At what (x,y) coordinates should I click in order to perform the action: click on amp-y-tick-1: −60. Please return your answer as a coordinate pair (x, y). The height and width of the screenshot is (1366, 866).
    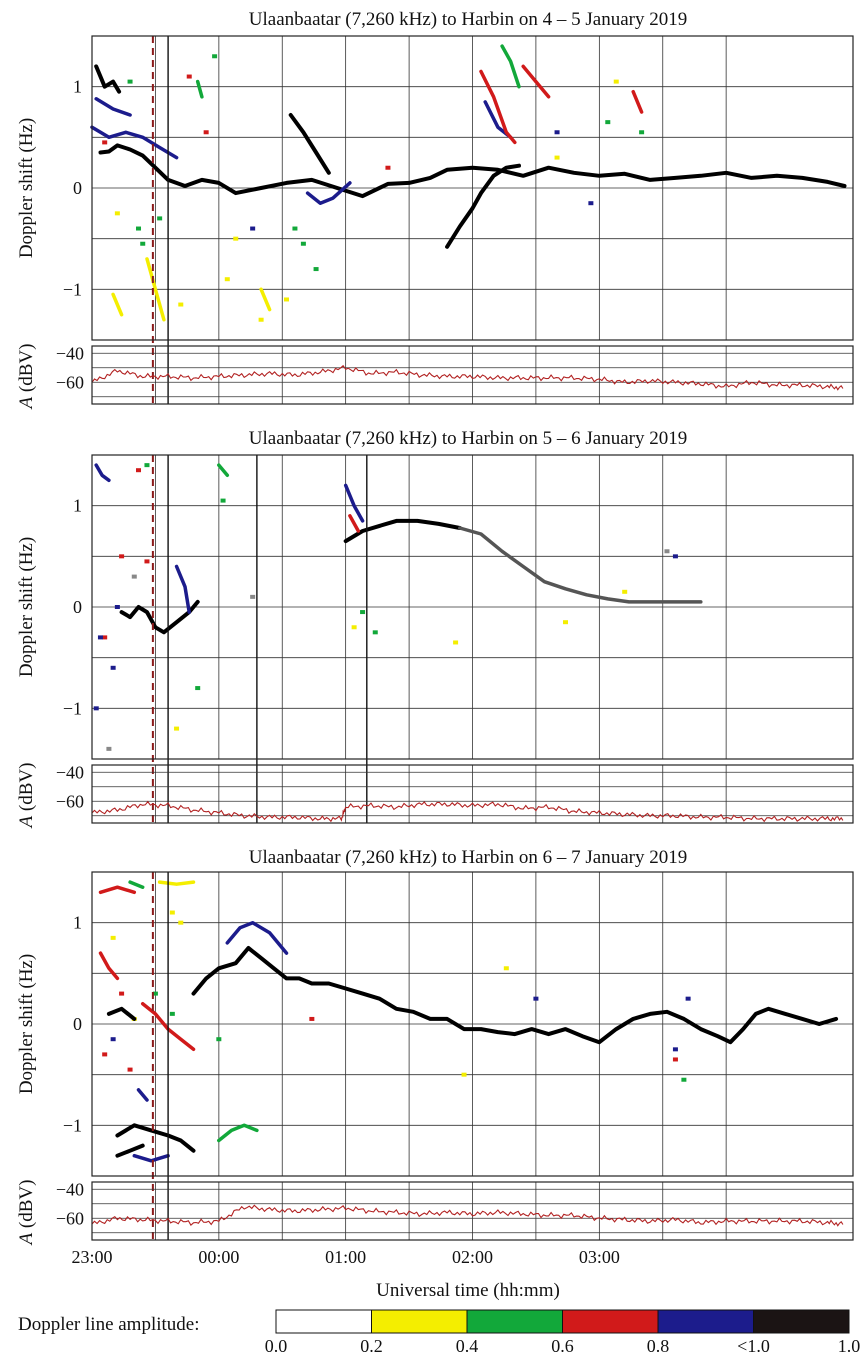
    Looking at the image, I should click on (70, 1218).